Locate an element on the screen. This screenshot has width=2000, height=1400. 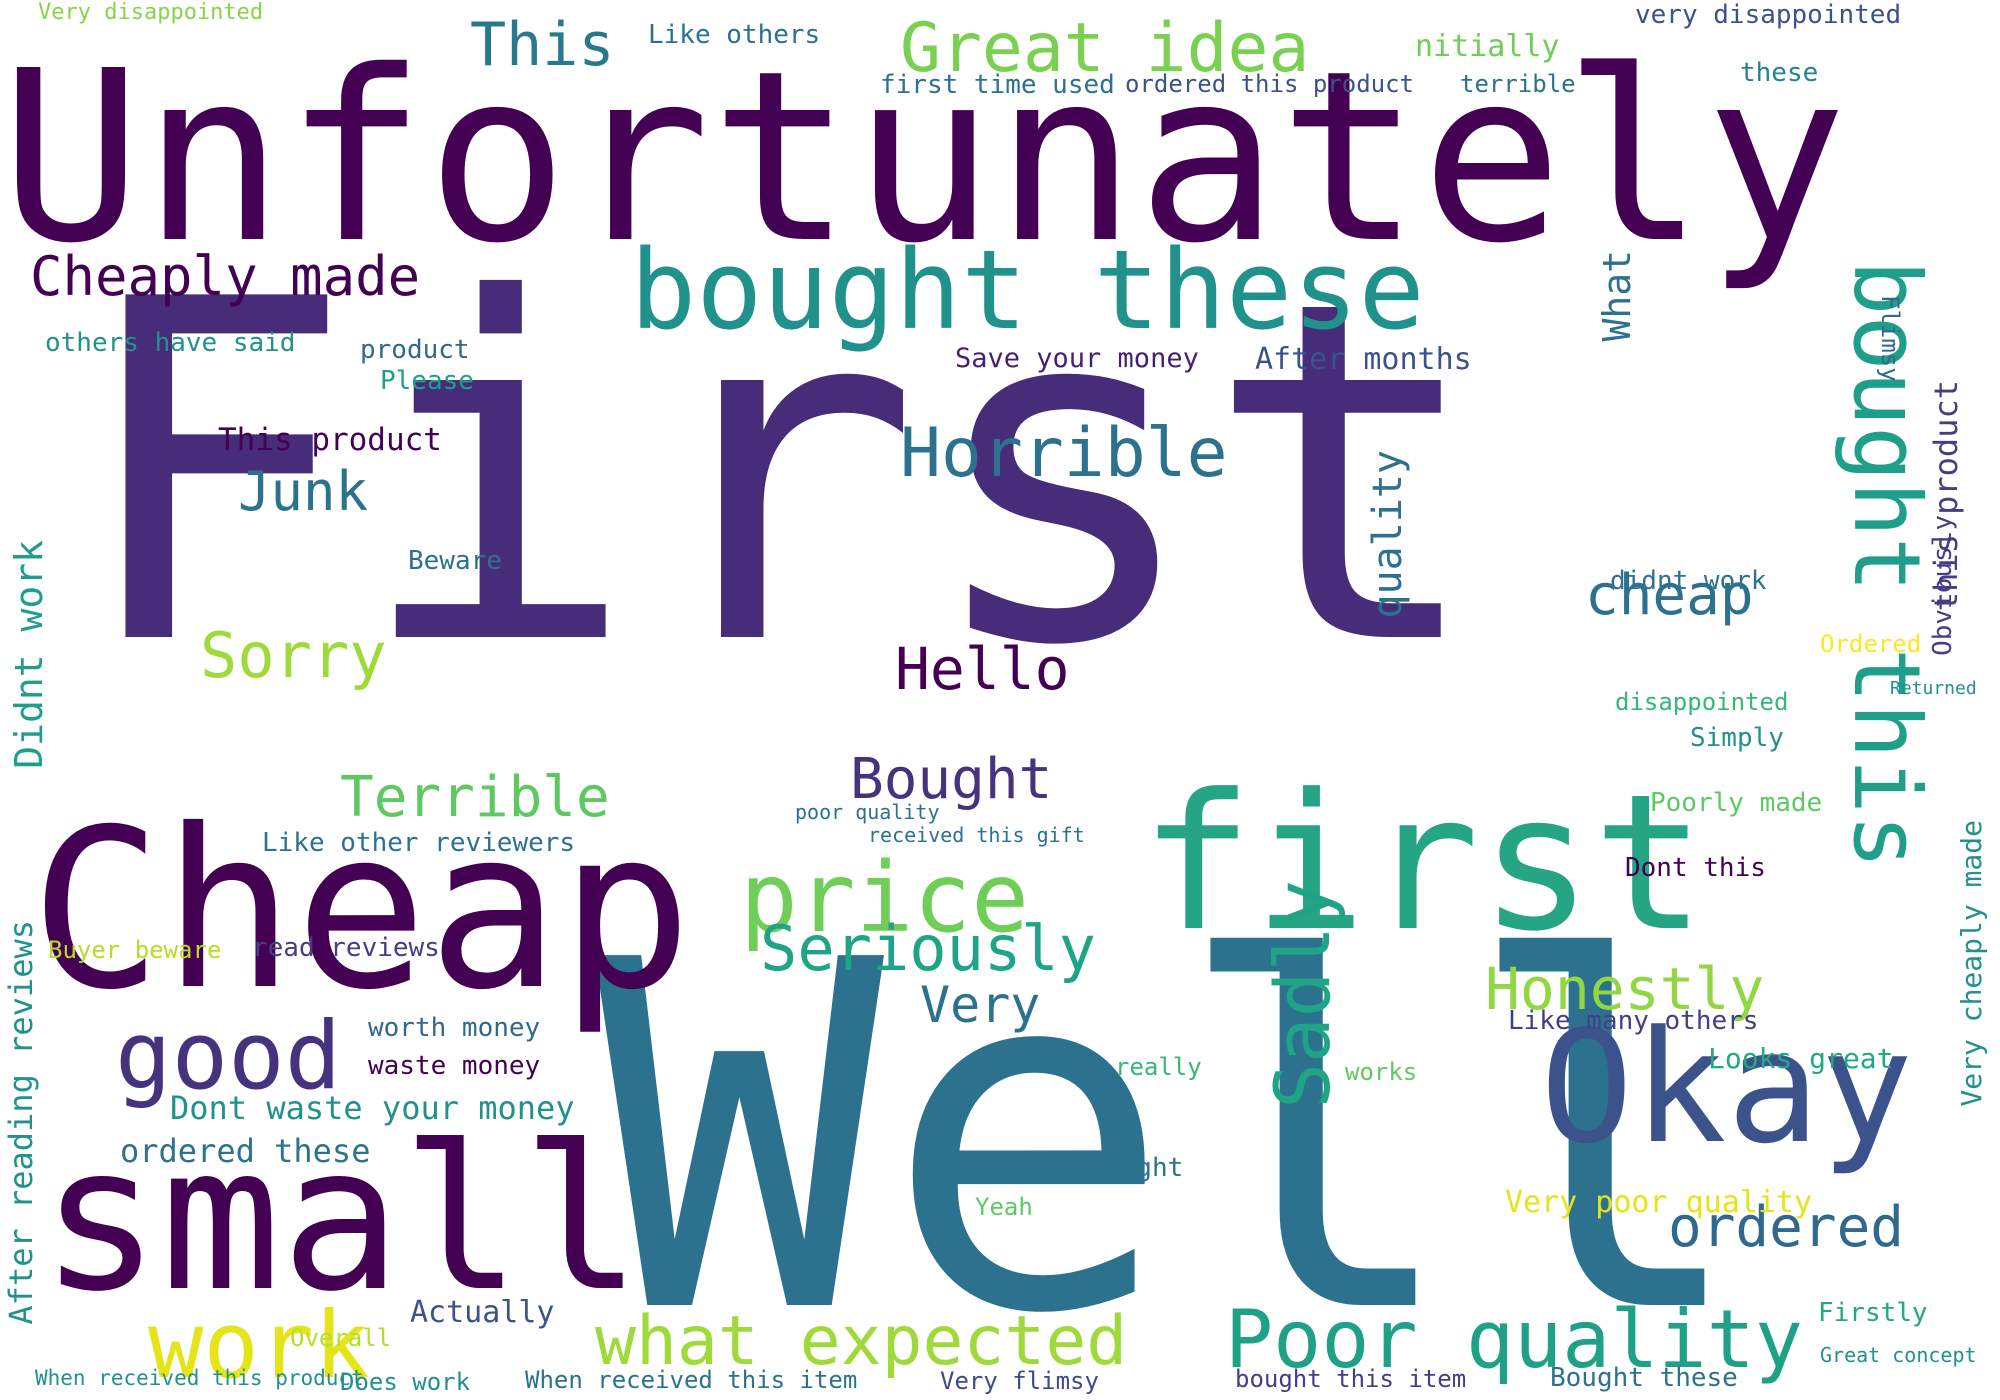
word-cloud-word: Save your money is located at coordinates (1077, 358).